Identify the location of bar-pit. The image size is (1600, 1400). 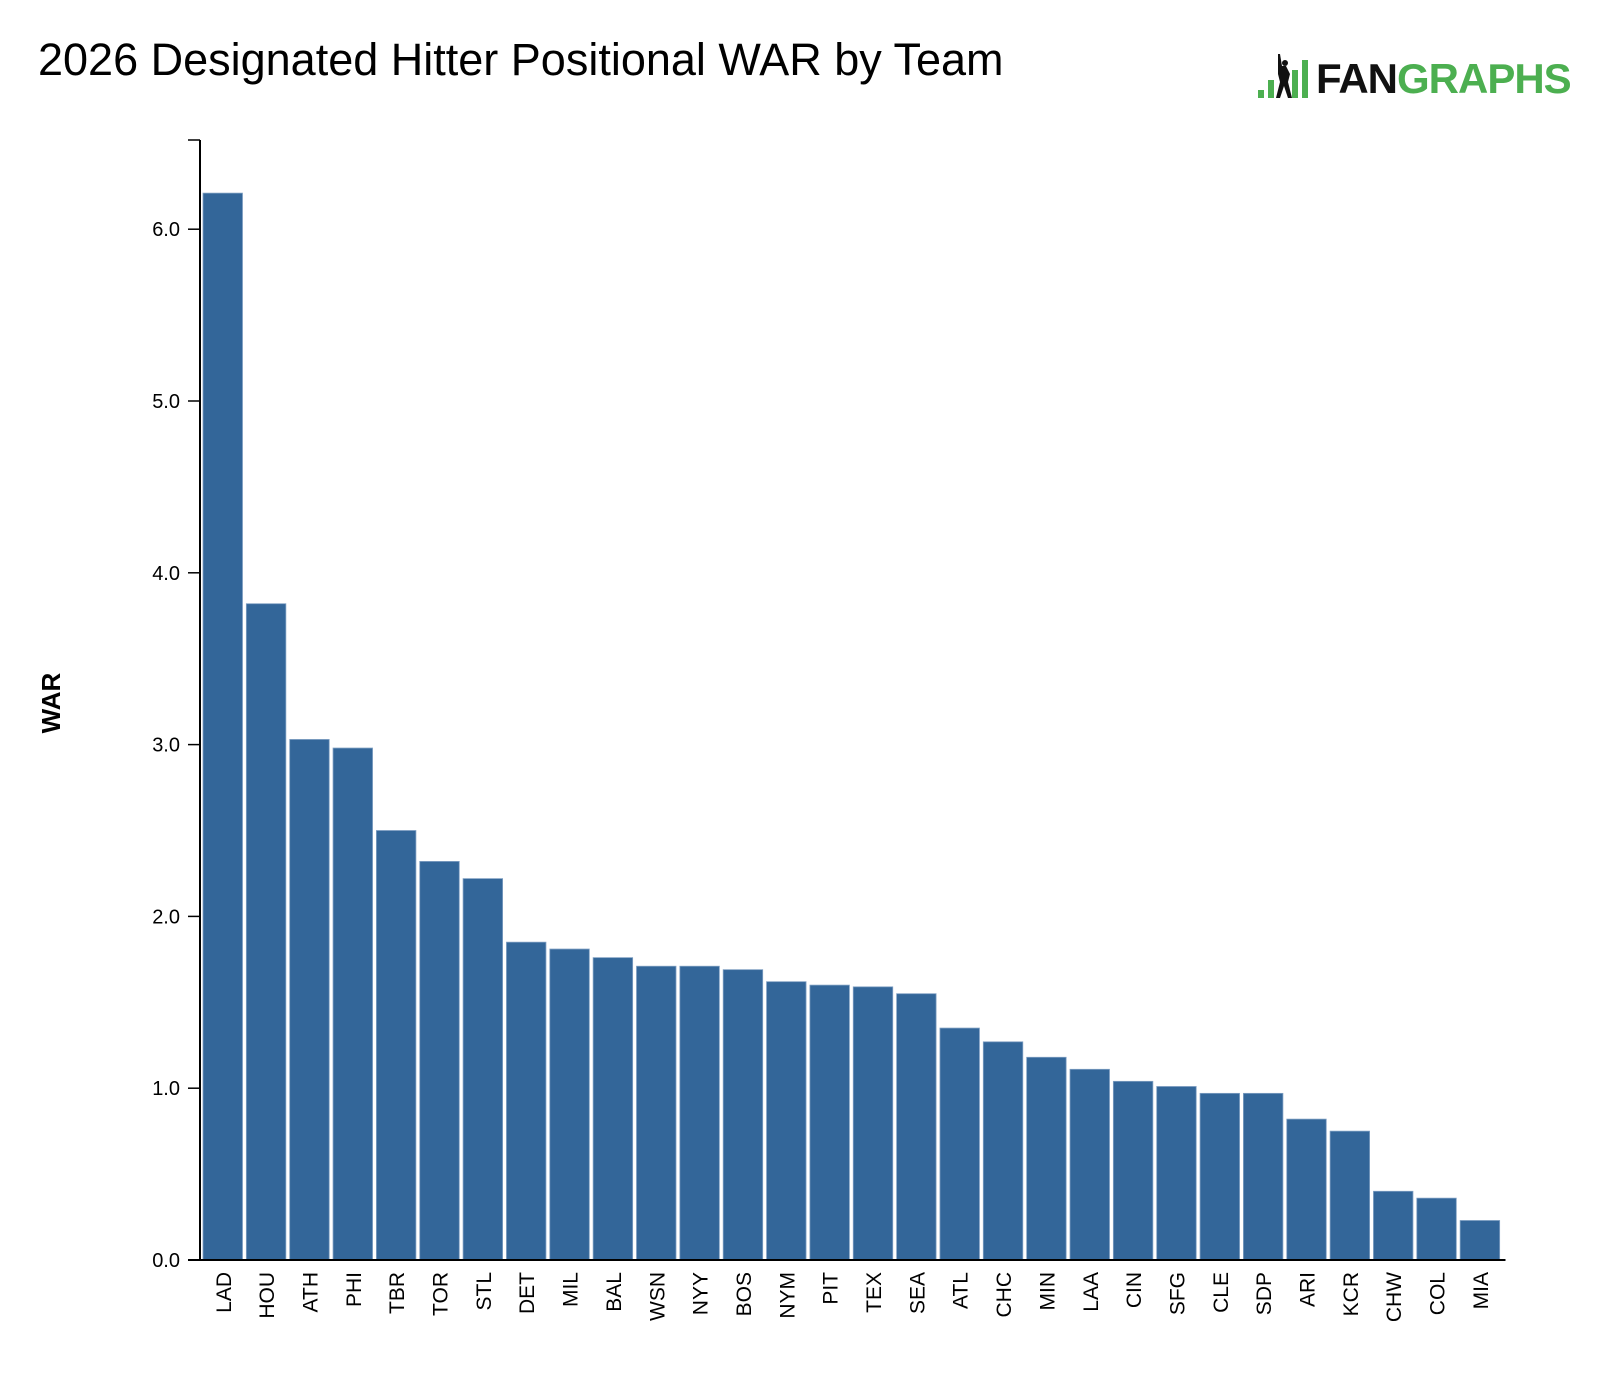
(829, 1122).